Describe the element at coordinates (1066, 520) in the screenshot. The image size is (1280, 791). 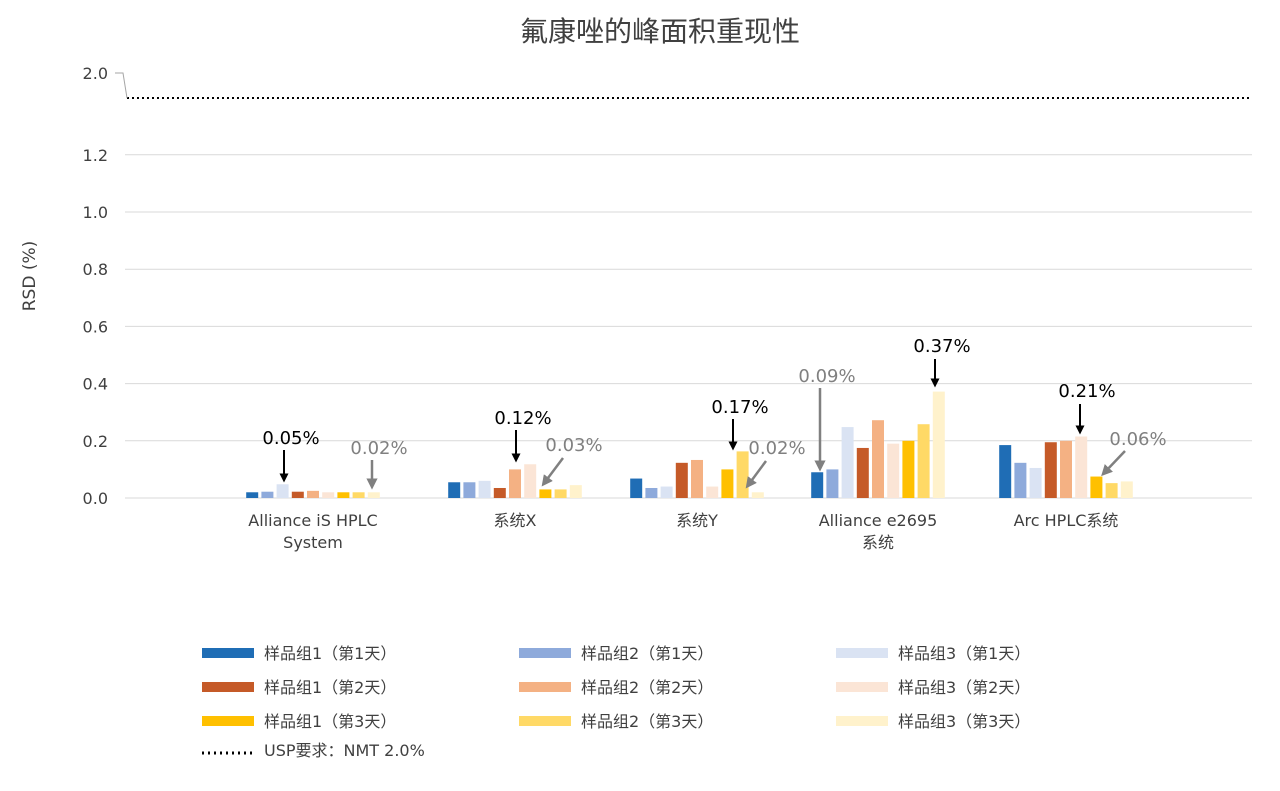
I see `category-label: Arc HPLC系统` at that location.